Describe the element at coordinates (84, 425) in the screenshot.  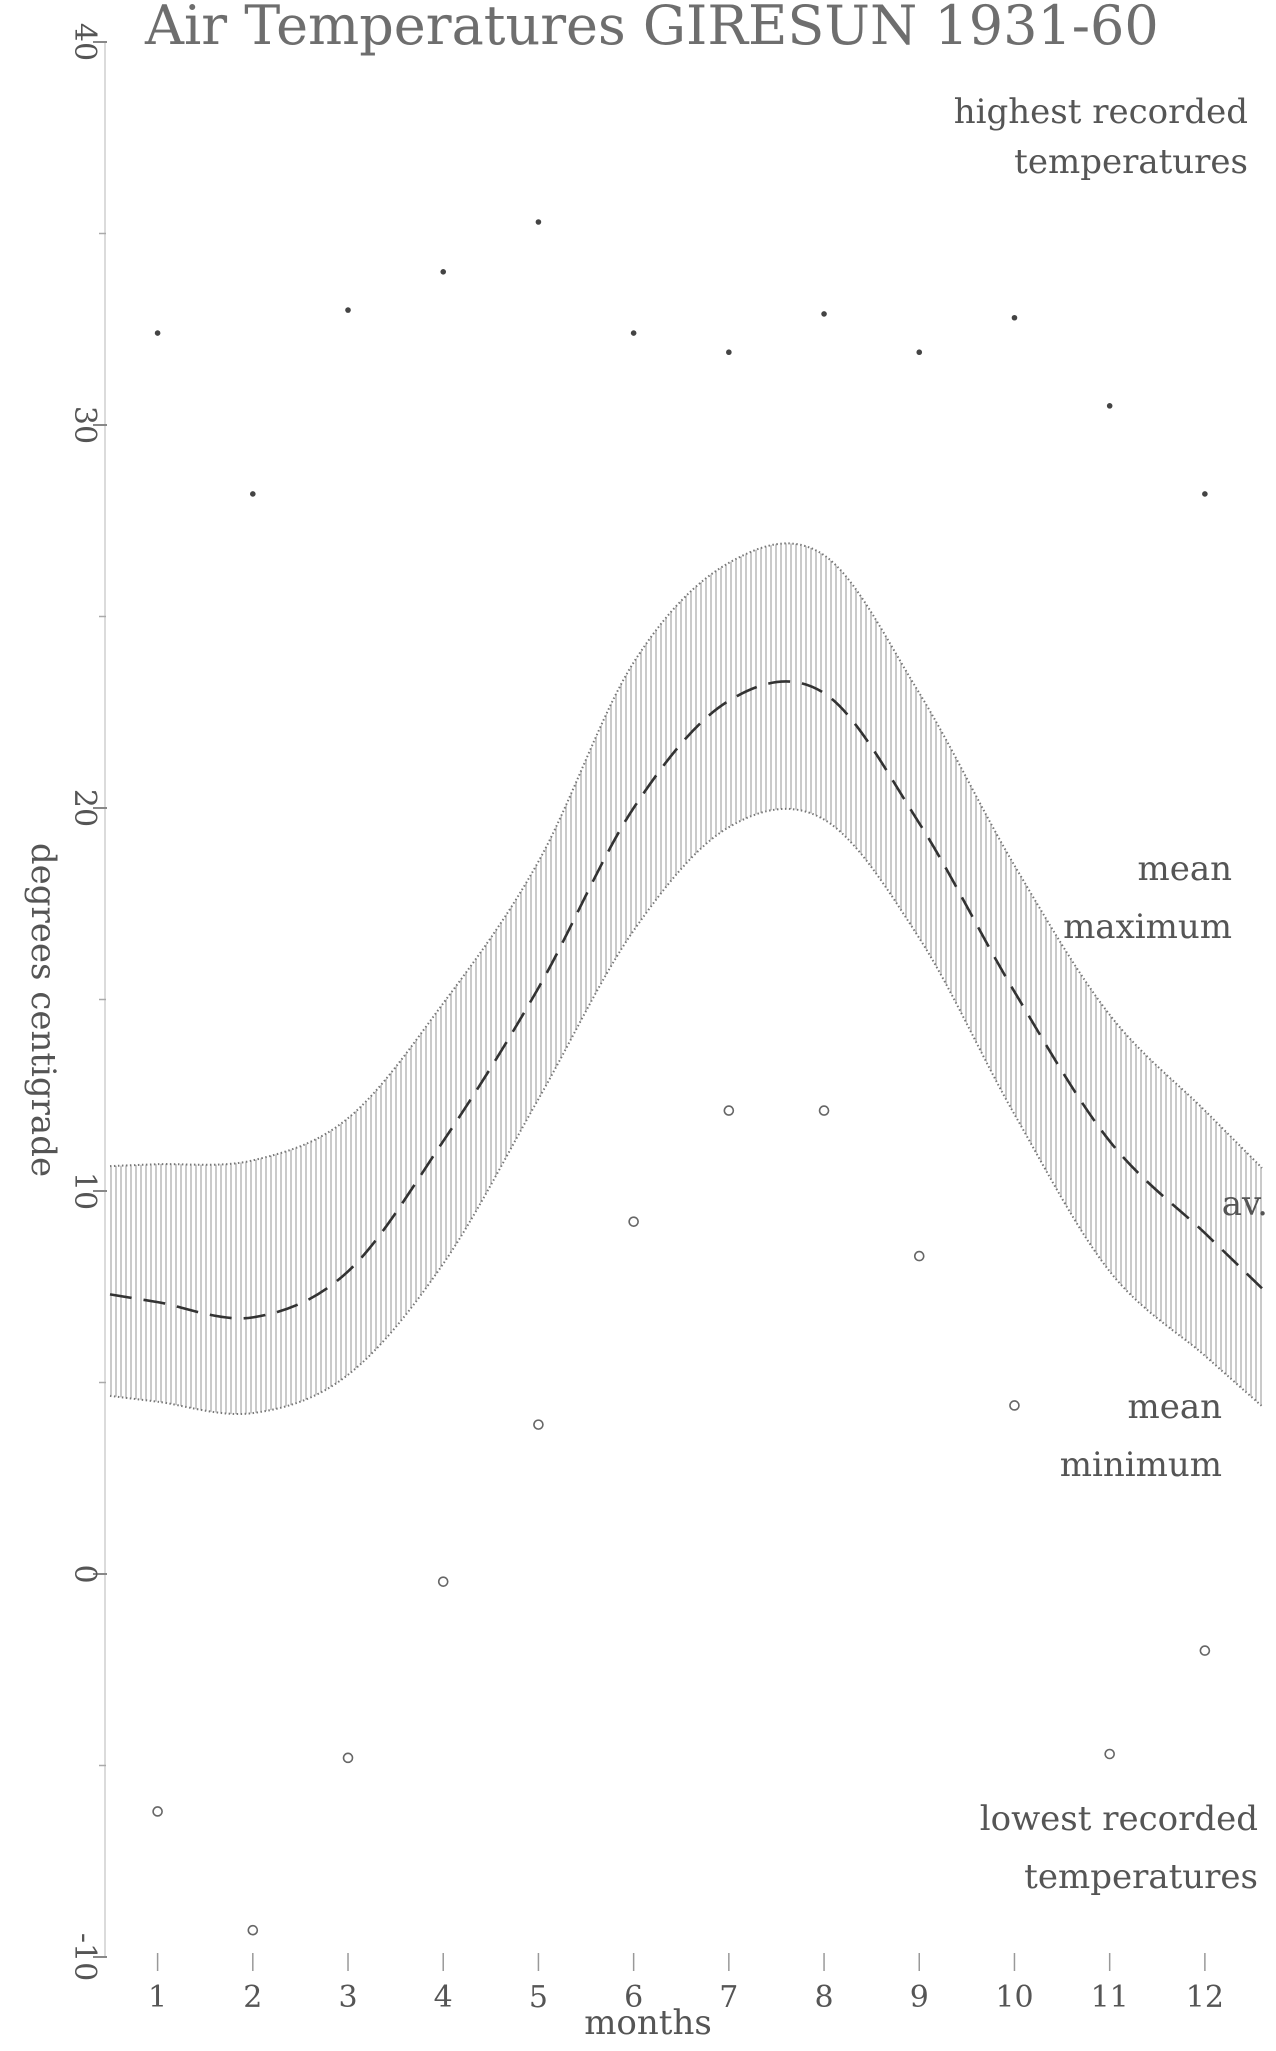
I see `y-tick-label: 30` at that location.